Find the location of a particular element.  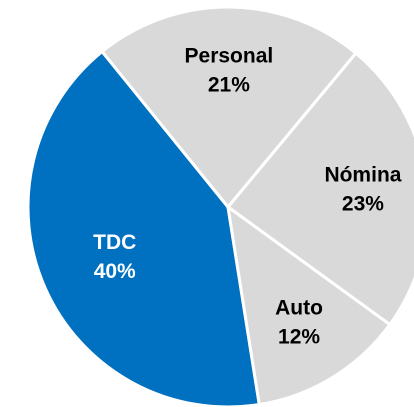

slice-value-label: 23% is located at coordinates (363, 204).